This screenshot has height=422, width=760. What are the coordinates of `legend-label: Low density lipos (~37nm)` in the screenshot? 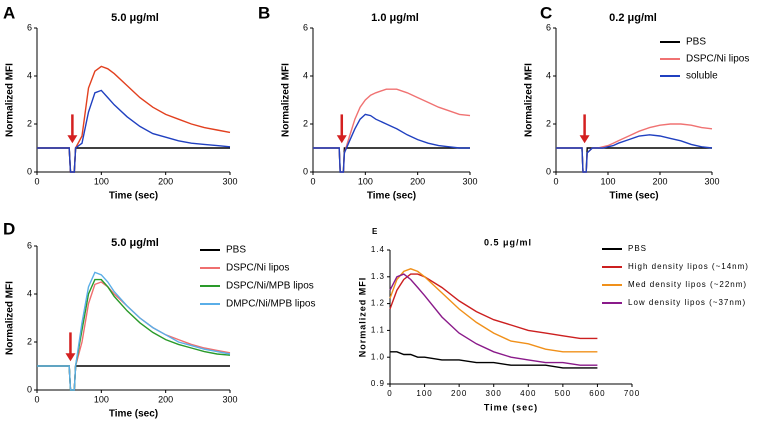 It's located at (687, 302).